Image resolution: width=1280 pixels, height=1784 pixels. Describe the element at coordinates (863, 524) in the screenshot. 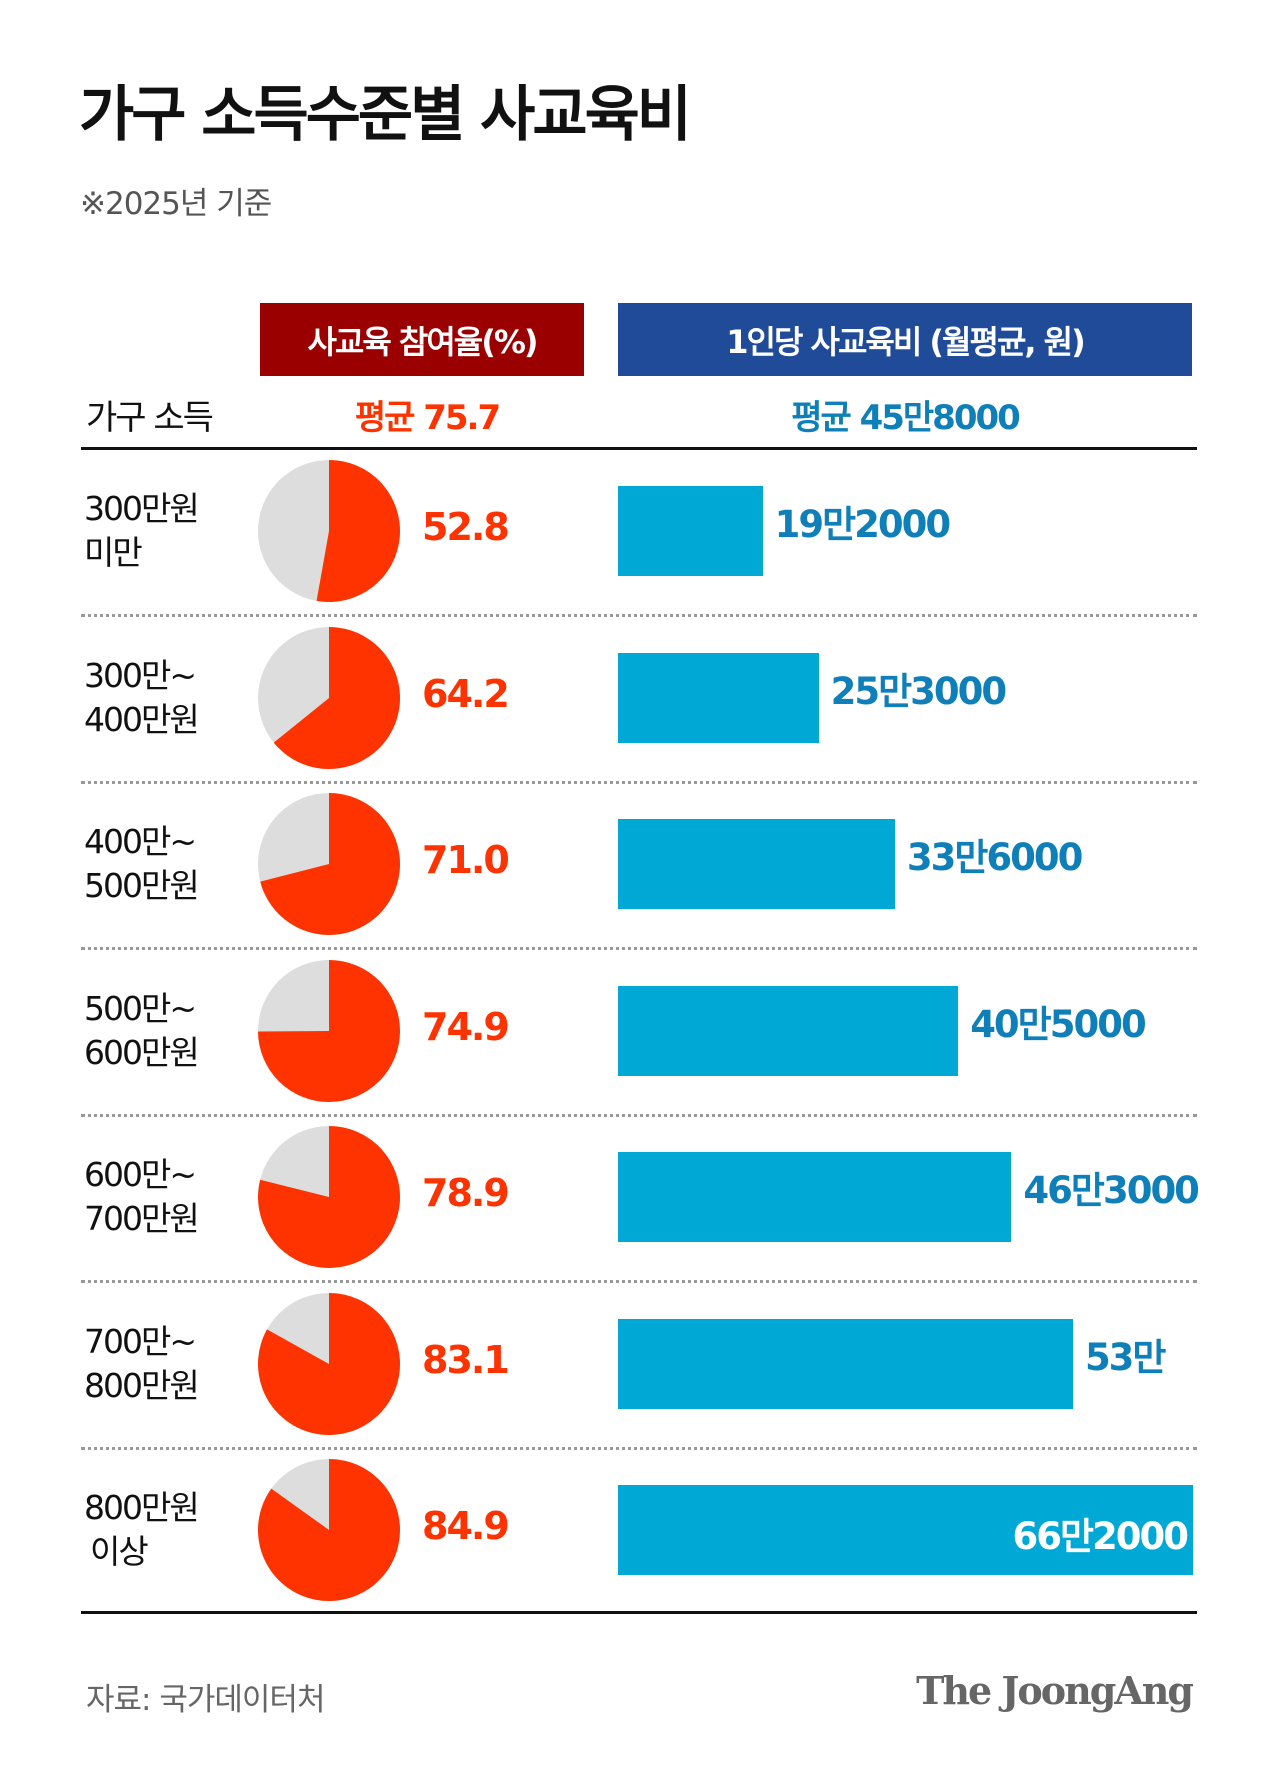

I see `cost-value: 19만2000` at that location.